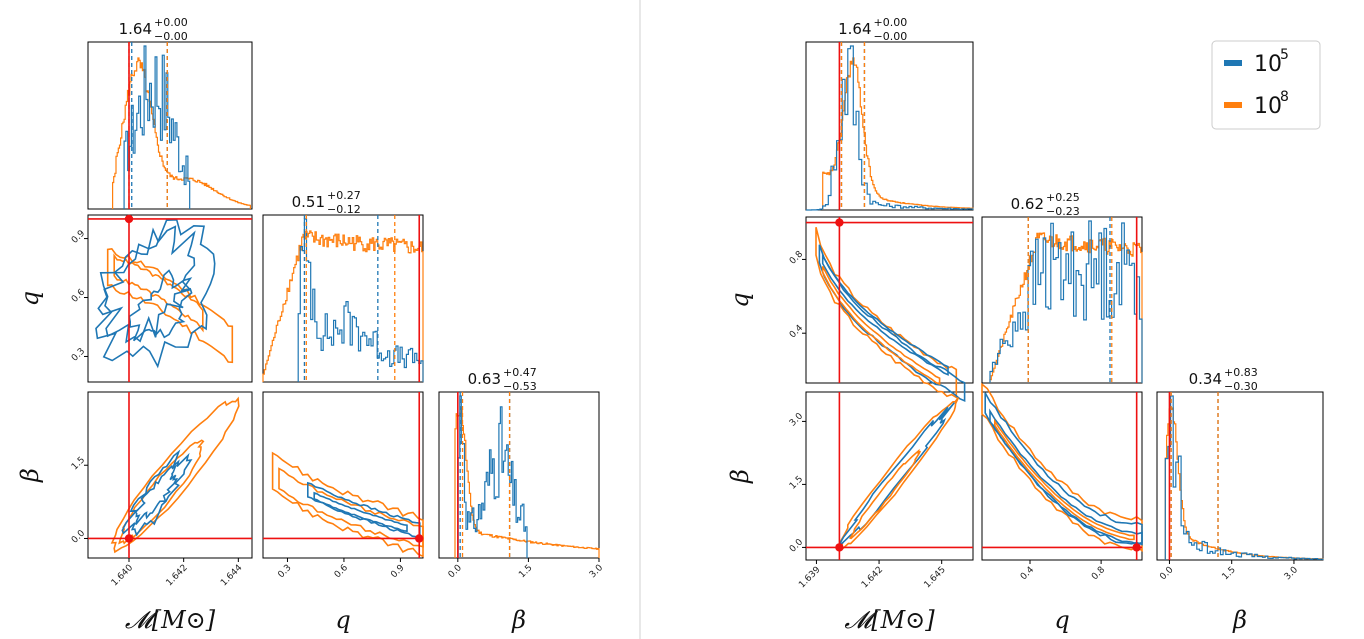 This screenshot has height=639, width=1364. I want to click on ytick-label: 0.4, so click(796, 331).